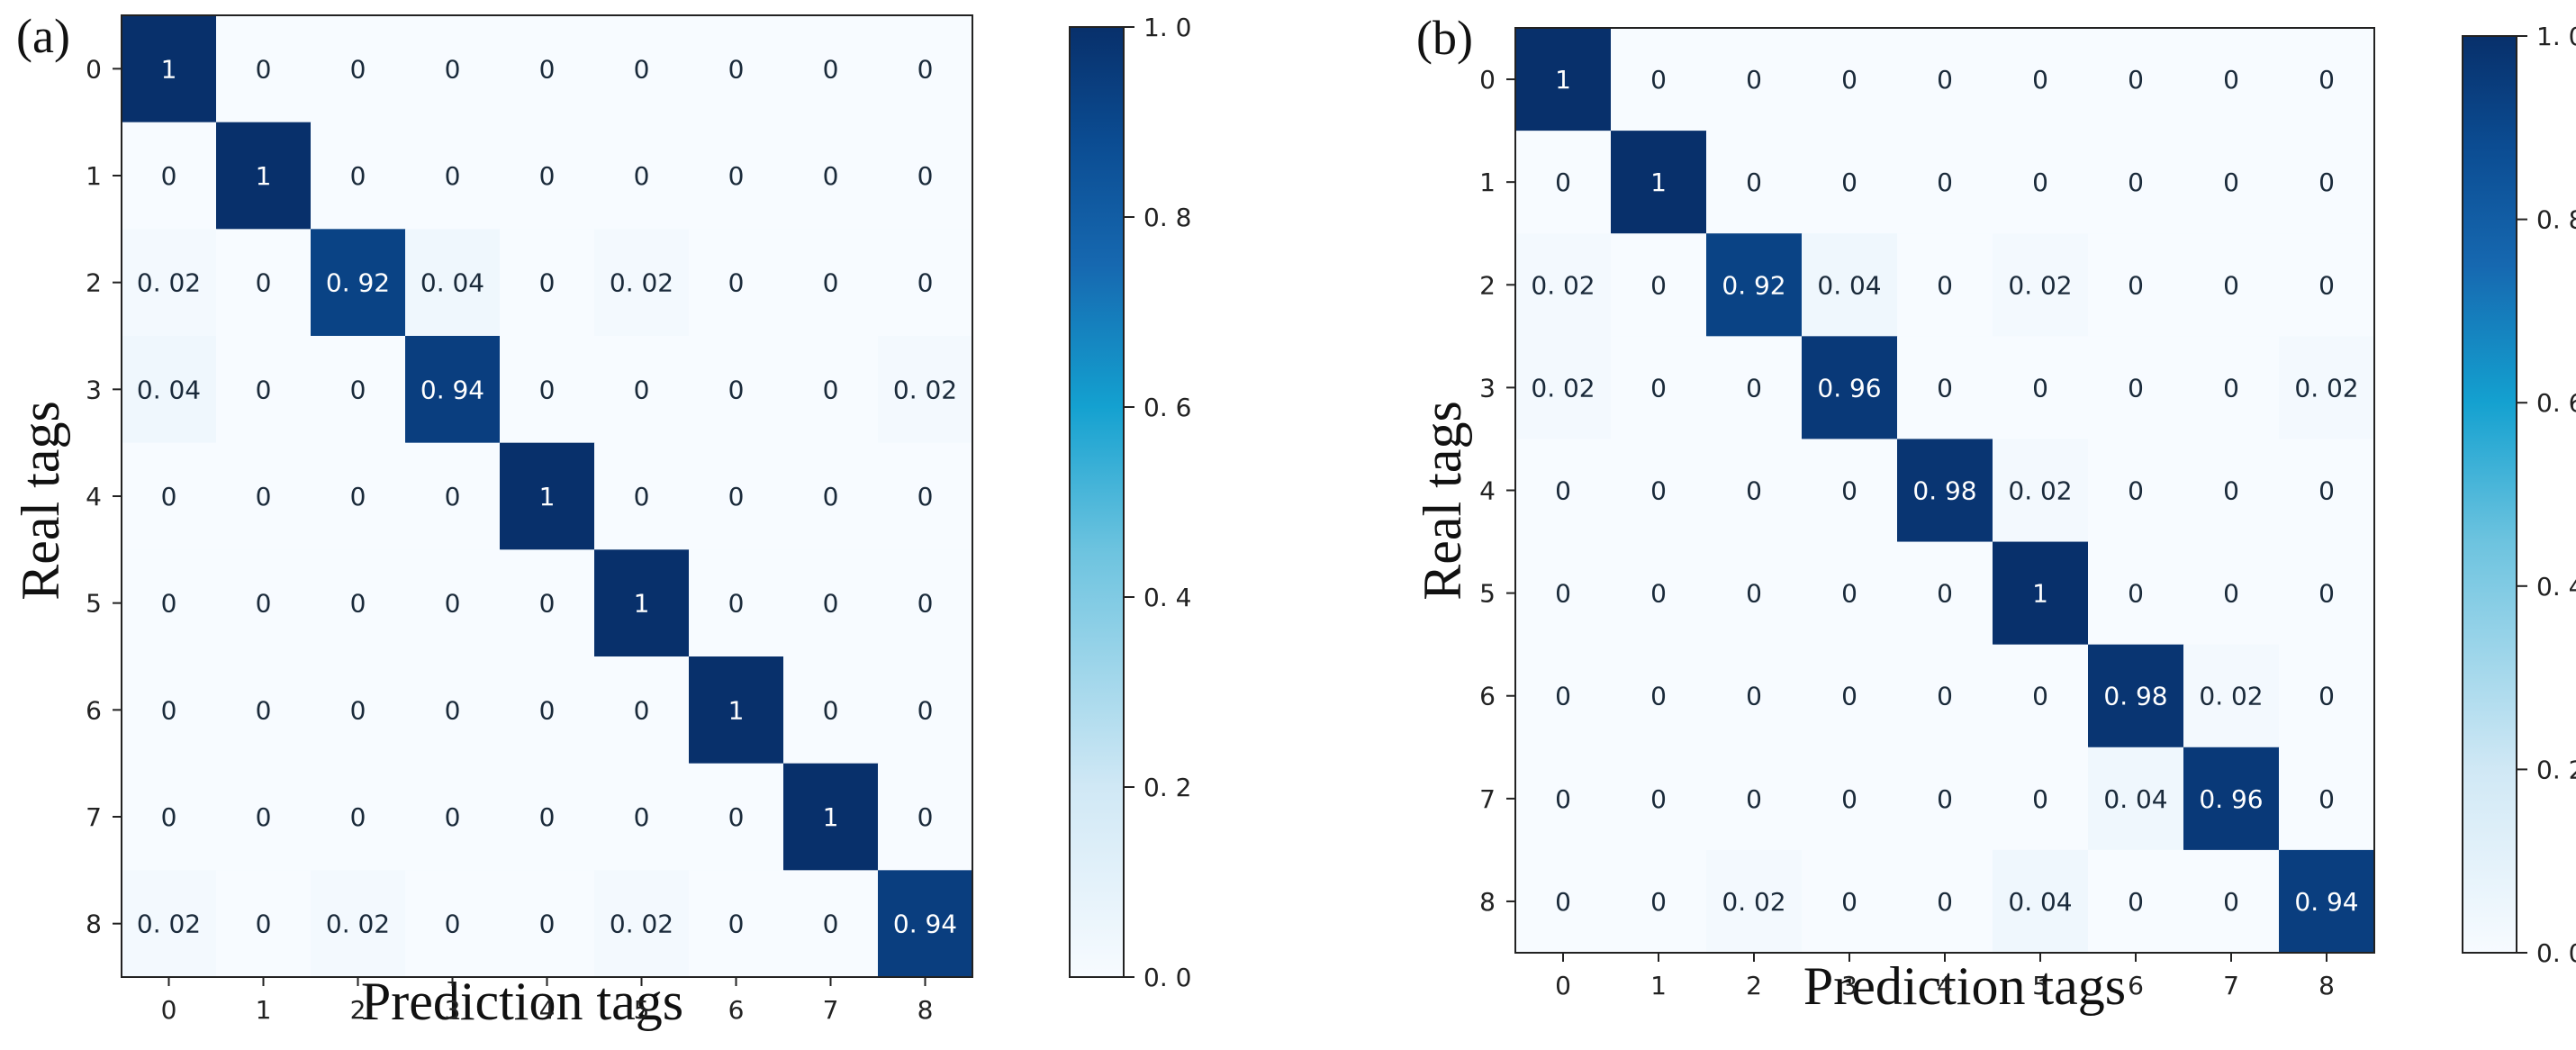  I want to click on heatmap-cell-a-r8-c1, so click(264, 924).